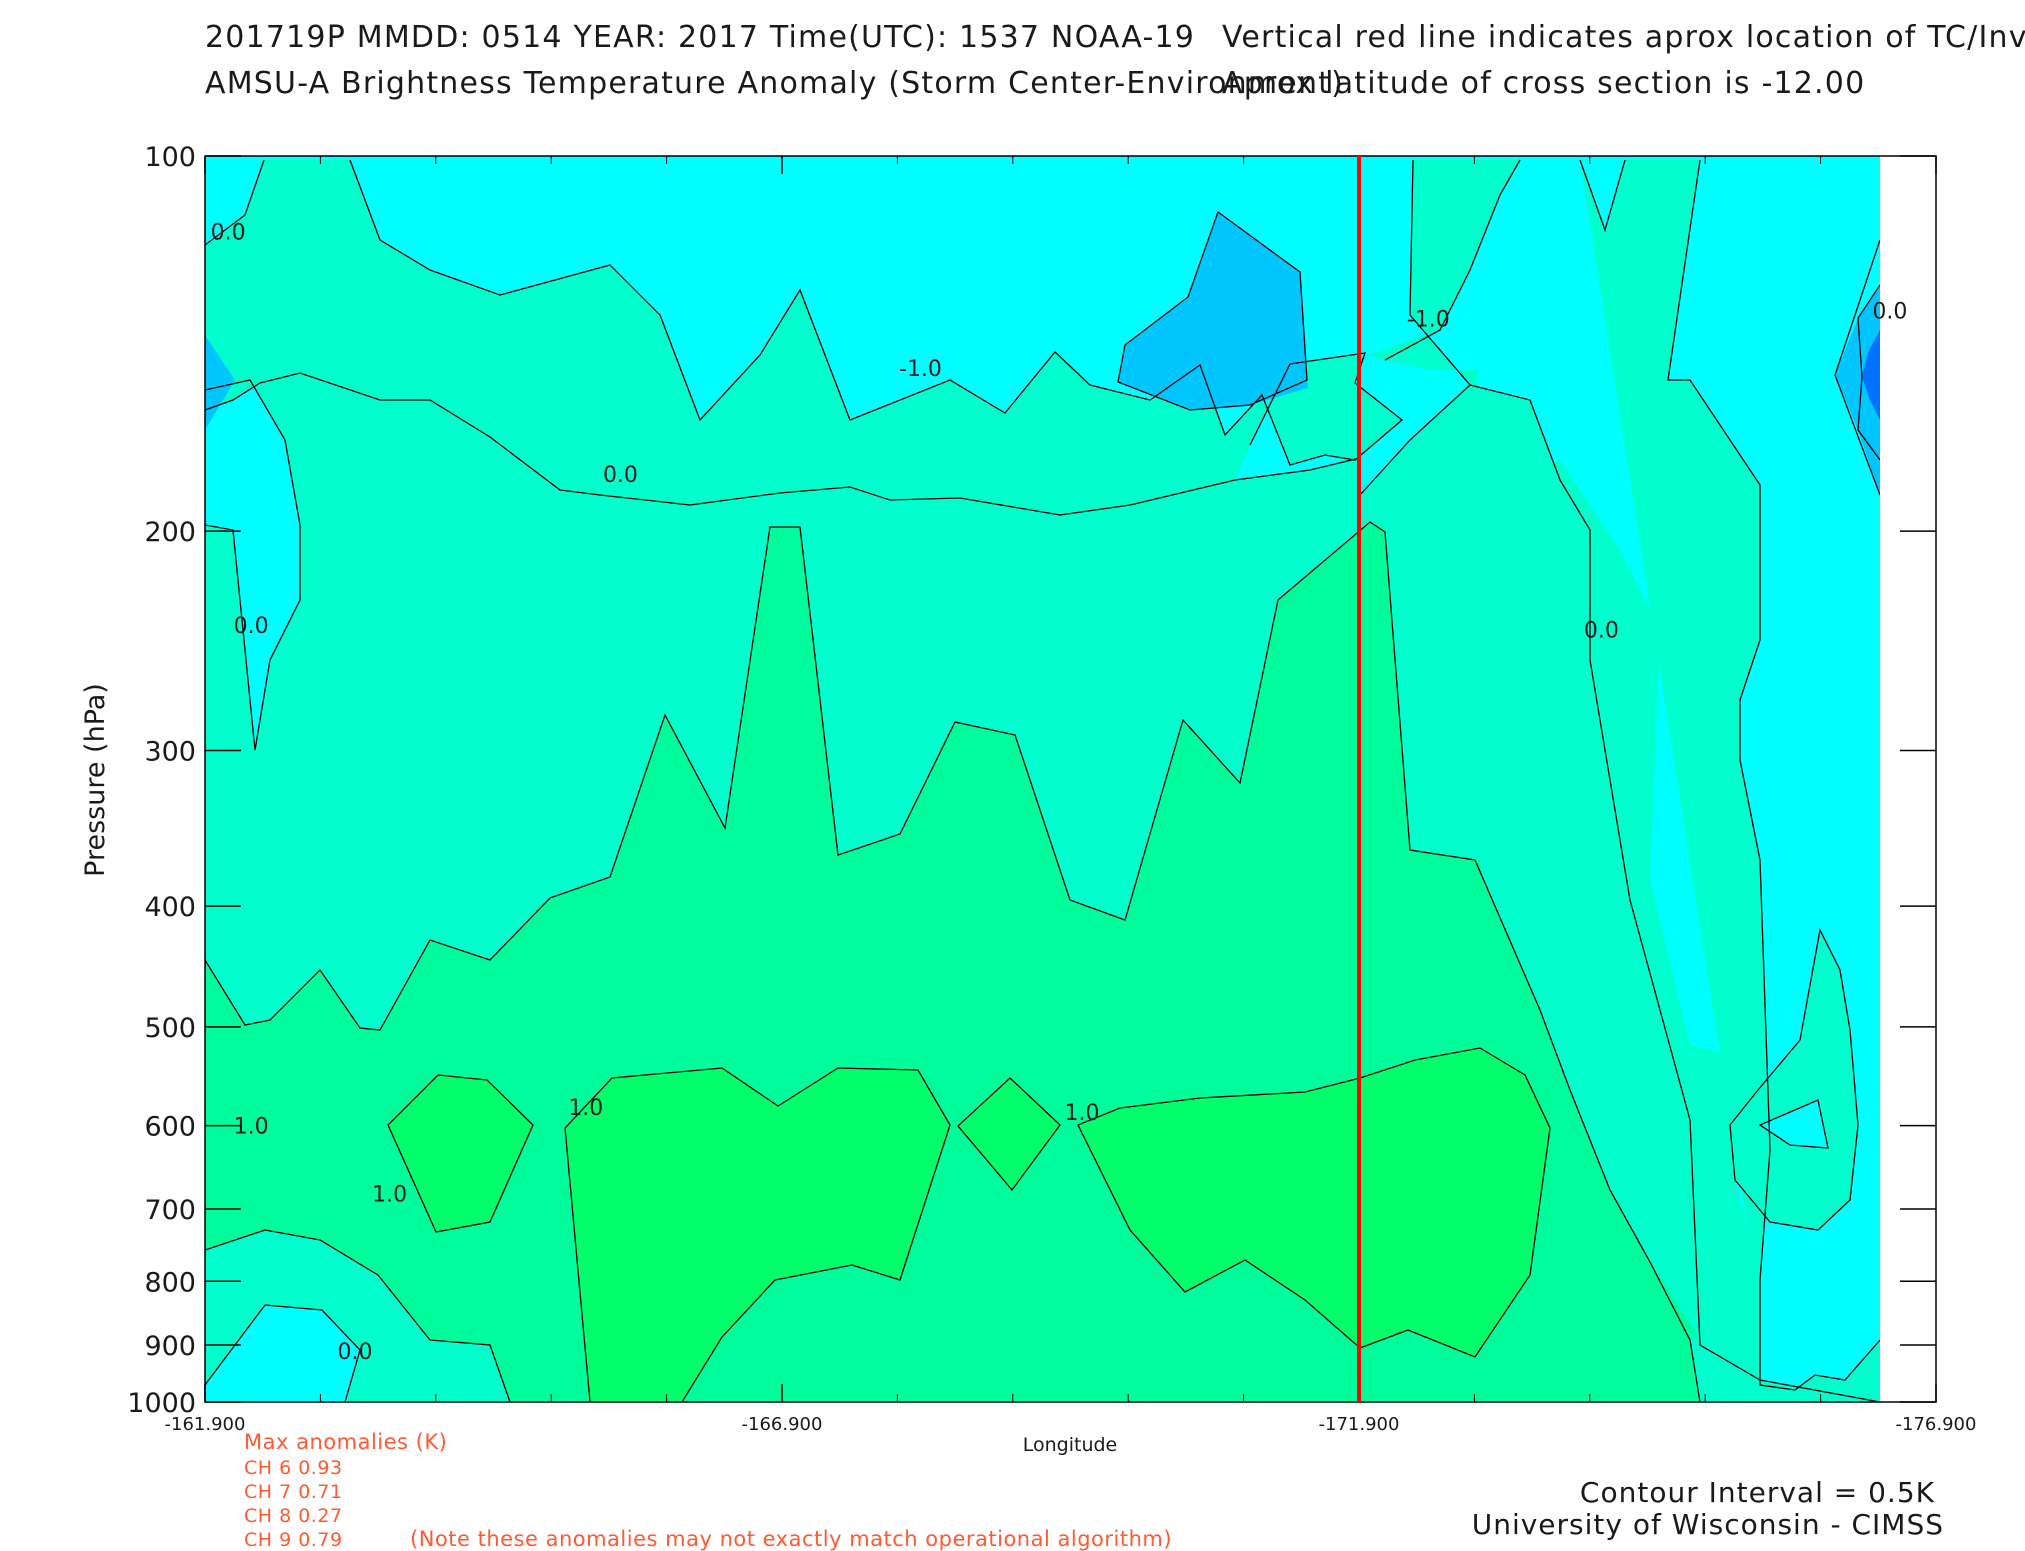  Describe the element at coordinates (1936, 1424) in the screenshot. I see `x-tick-label: -176.900` at that location.